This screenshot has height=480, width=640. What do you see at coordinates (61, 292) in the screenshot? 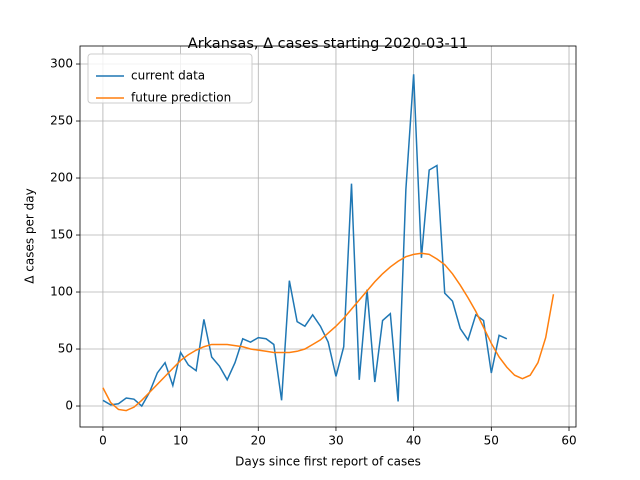
I see `y-tick-label: 100` at bounding box center [61, 292].